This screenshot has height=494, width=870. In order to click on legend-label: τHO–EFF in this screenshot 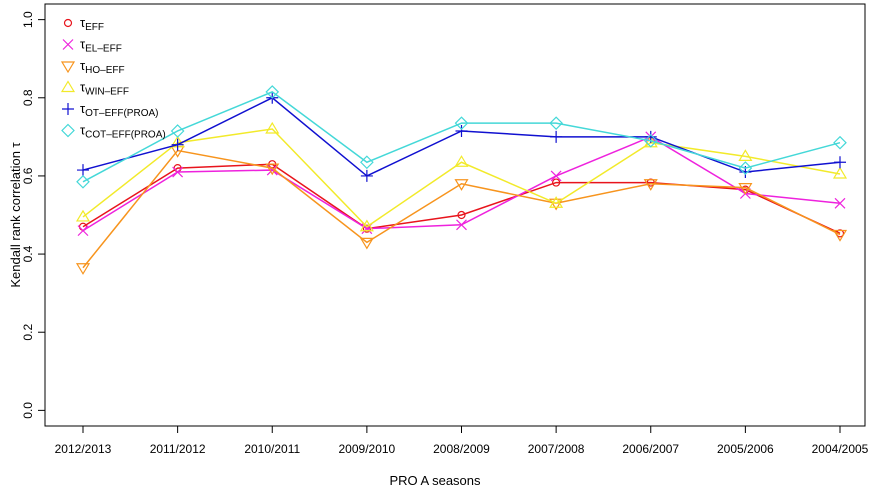, I will do `click(102, 67)`.